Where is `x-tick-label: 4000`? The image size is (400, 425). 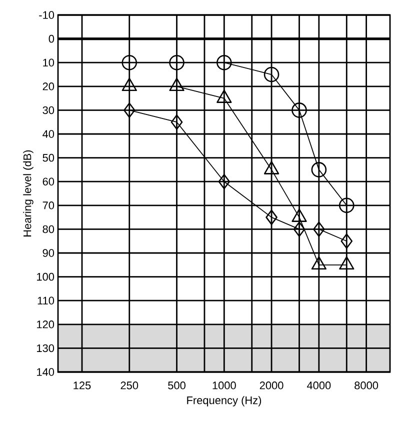 x-tick-label: 4000 is located at coordinates (318, 386).